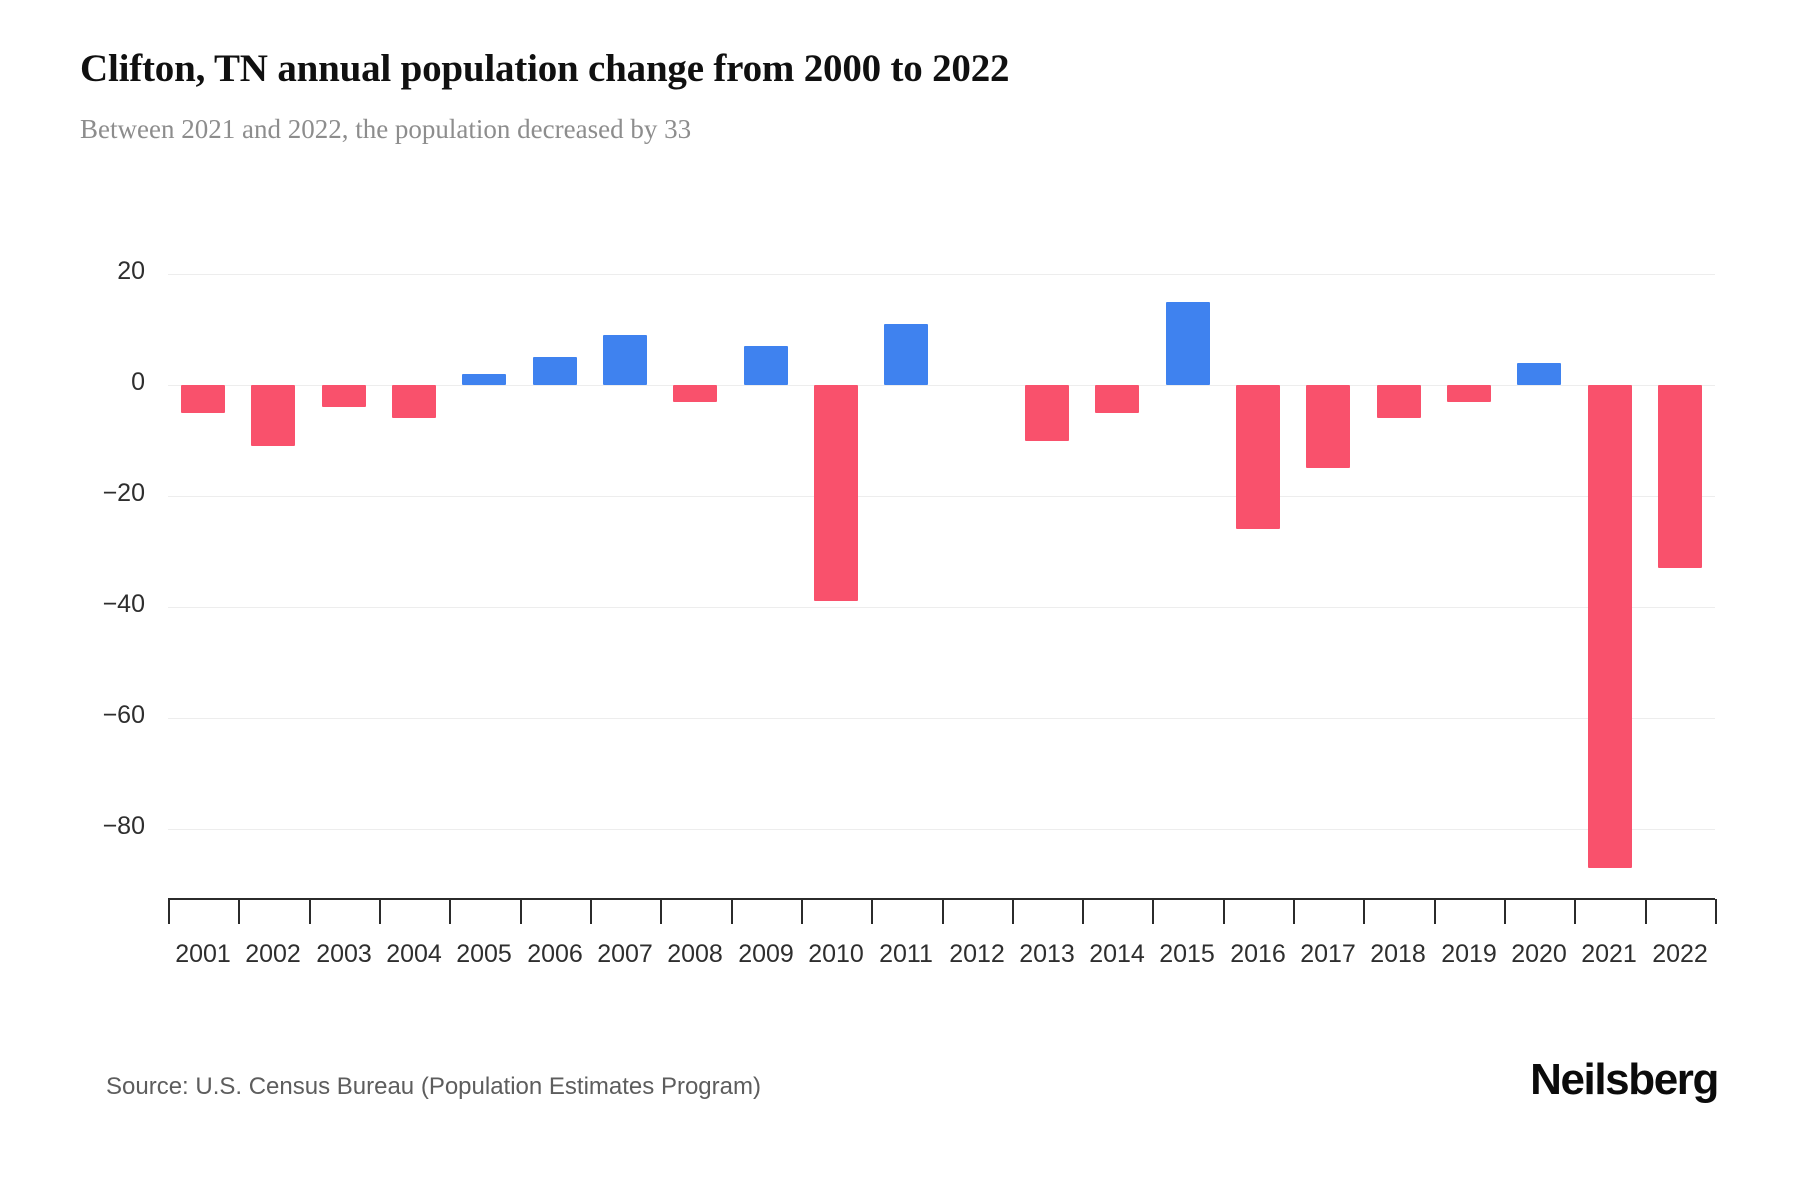  Describe the element at coordinates (1609, 954) in the screenshot. I see `x-axis-tick-label-2021: 2021` at that location.